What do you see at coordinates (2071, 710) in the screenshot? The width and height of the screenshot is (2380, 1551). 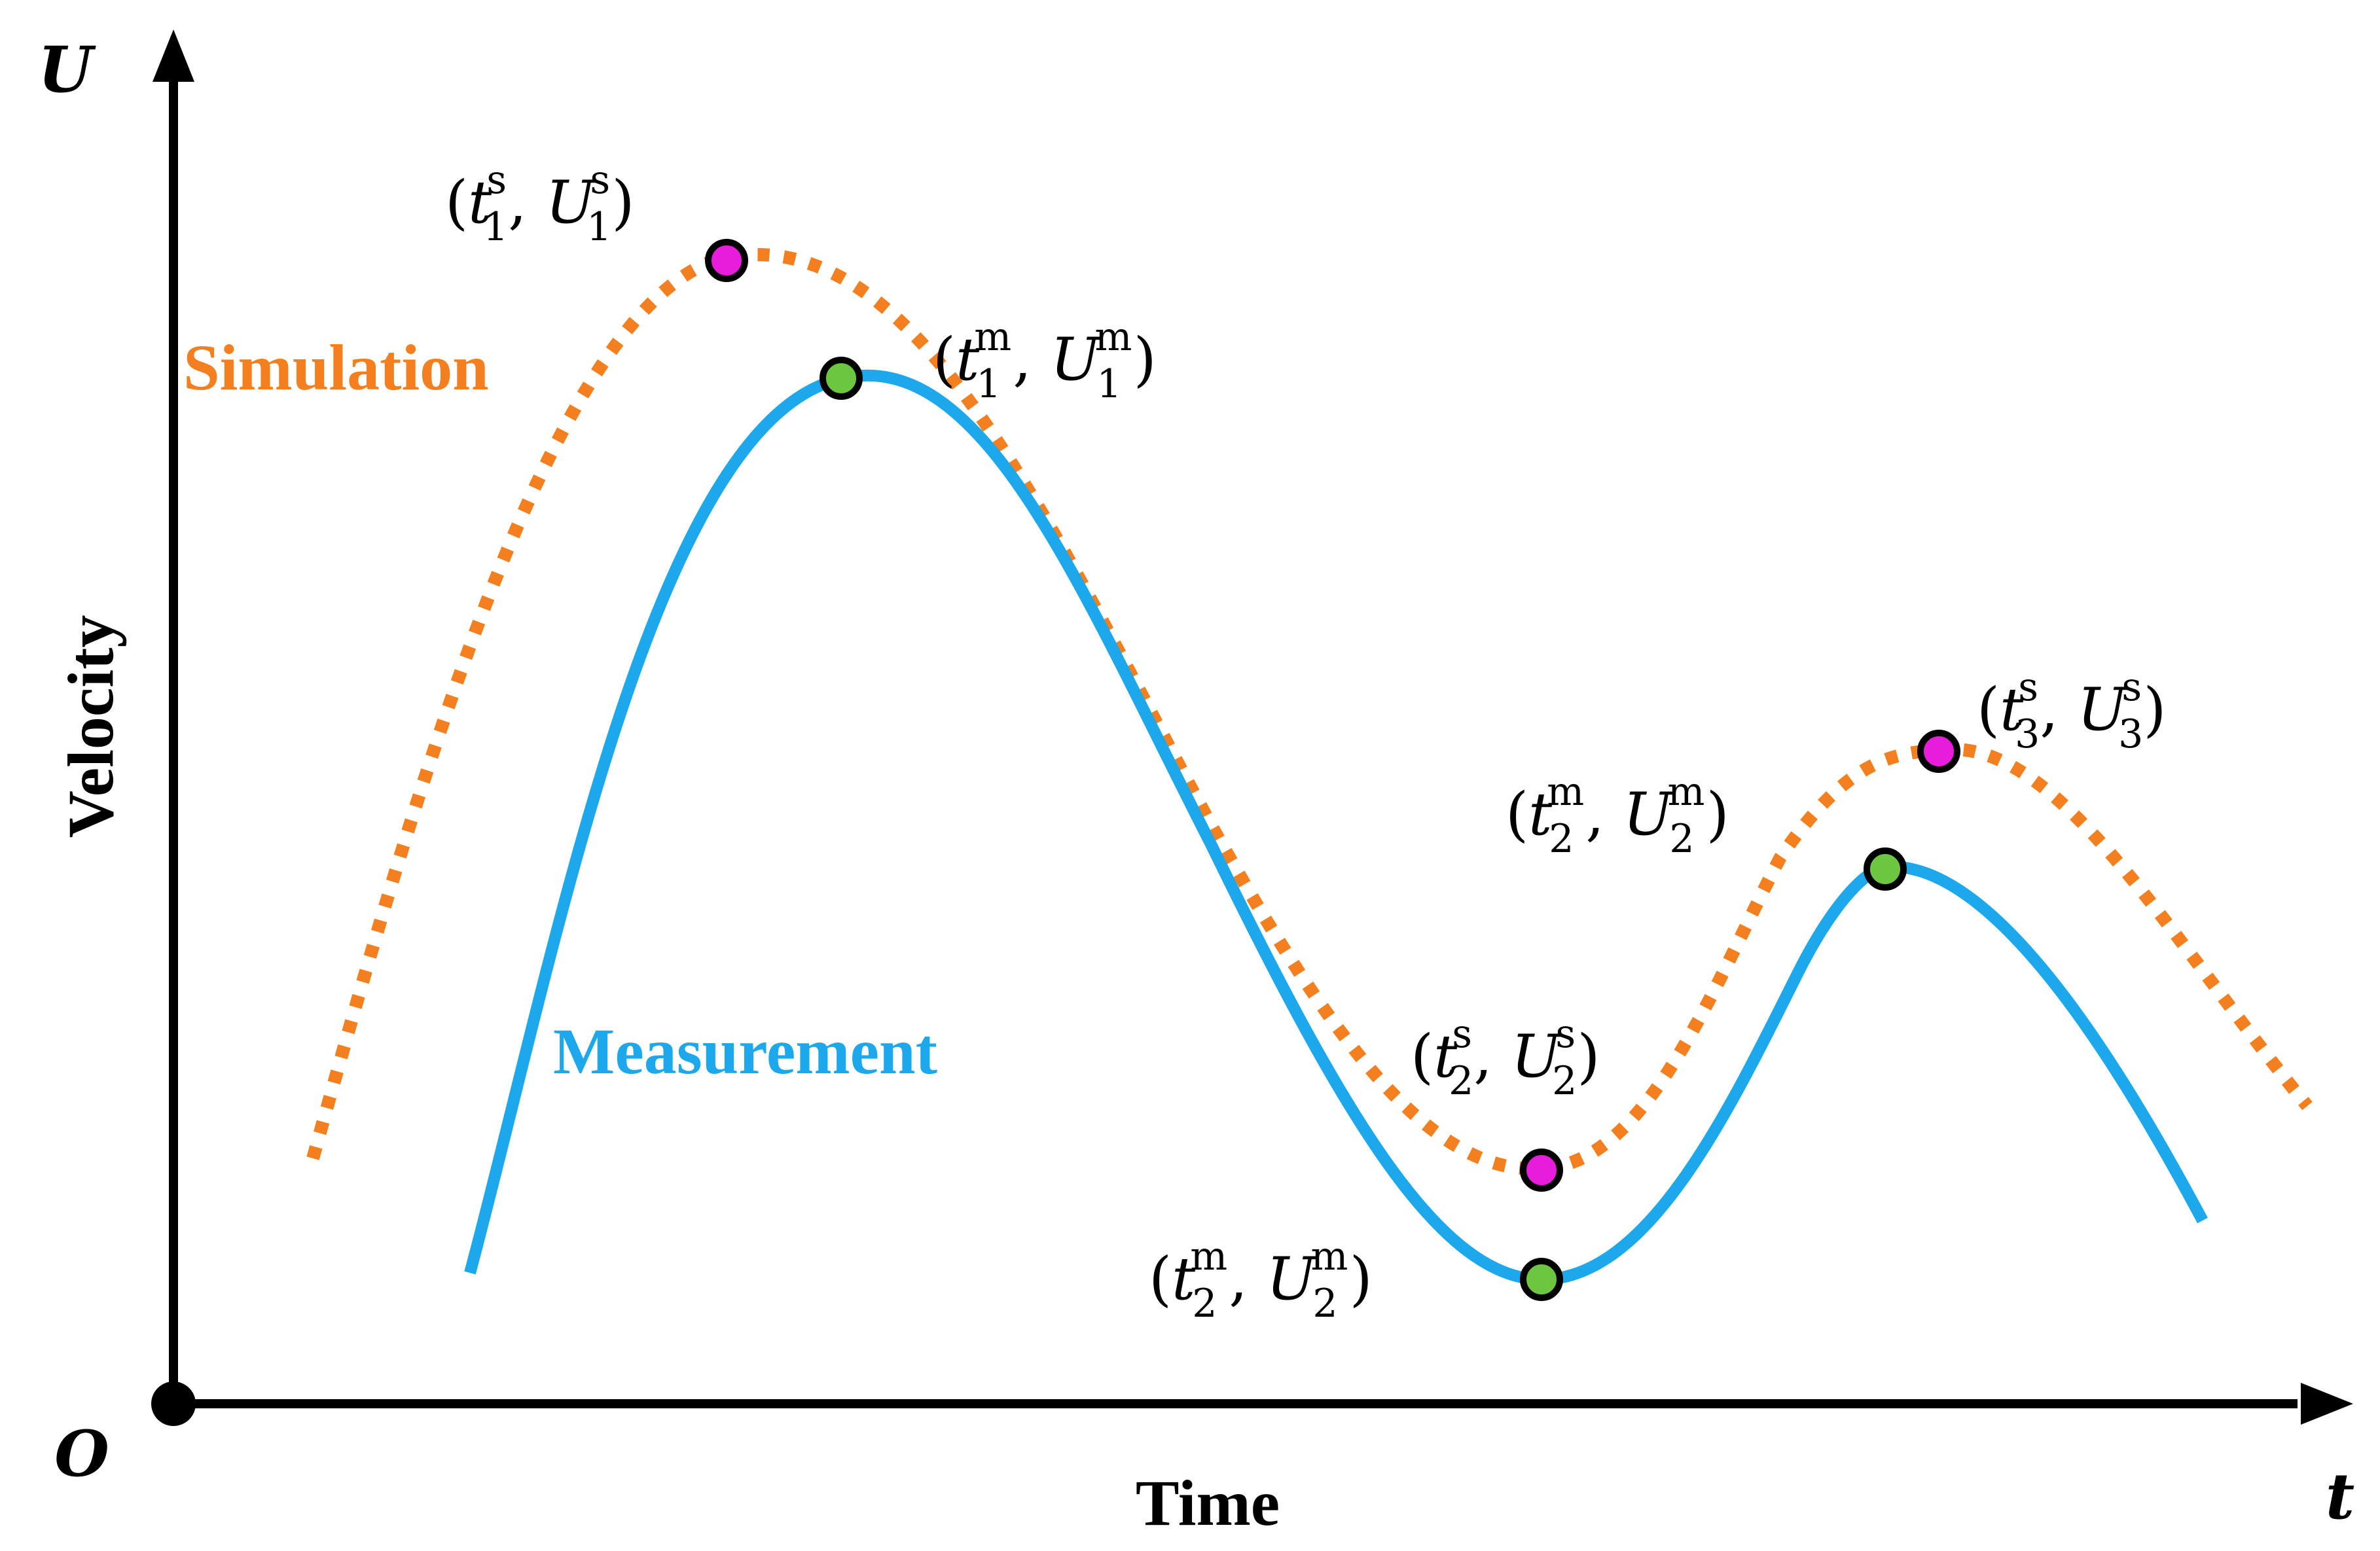 I see `label-s3: (ts 3, Us 3)` at bounding box center [2071, 710].